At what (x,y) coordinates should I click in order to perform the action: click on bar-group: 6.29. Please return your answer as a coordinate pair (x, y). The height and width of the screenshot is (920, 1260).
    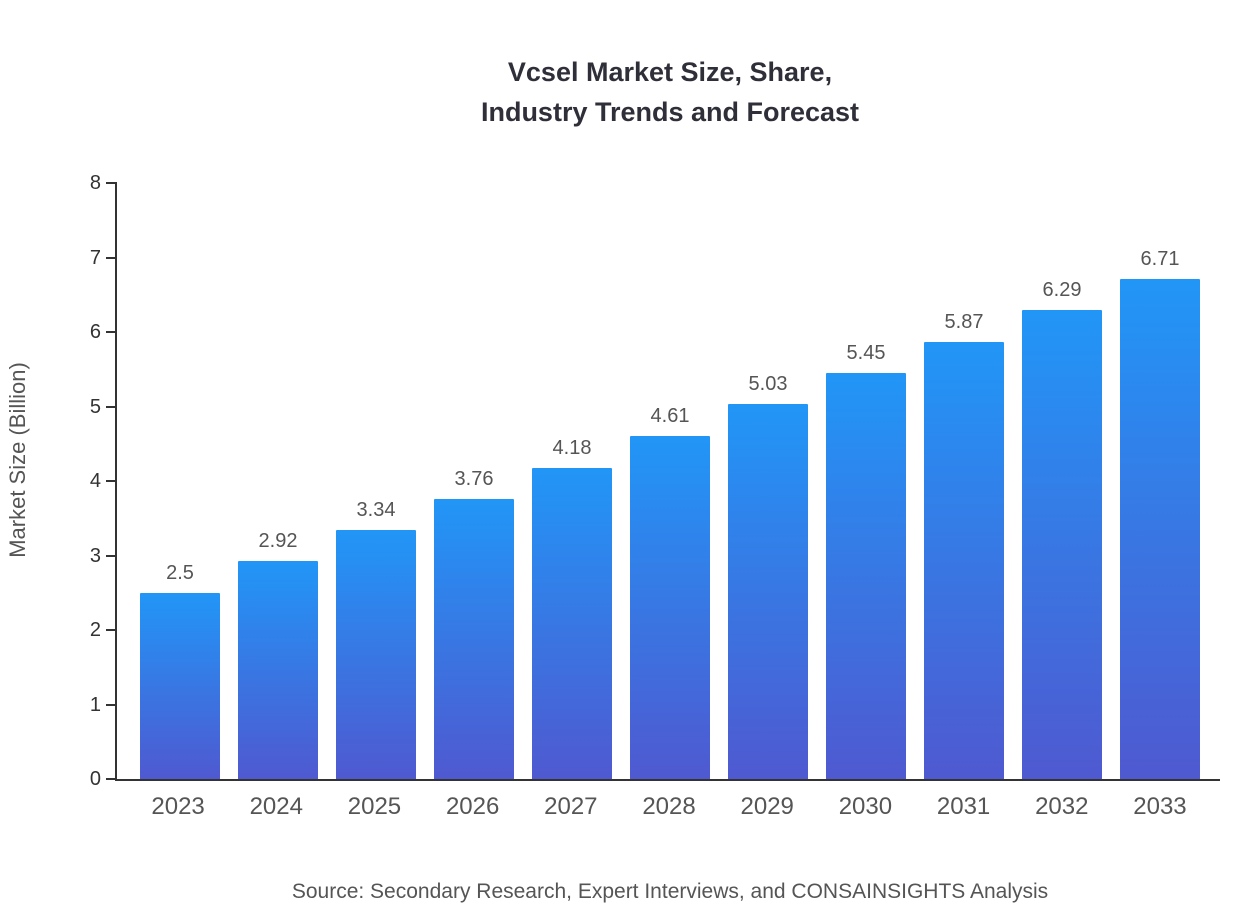
    Looking at the image, I should click on (1062, 481).